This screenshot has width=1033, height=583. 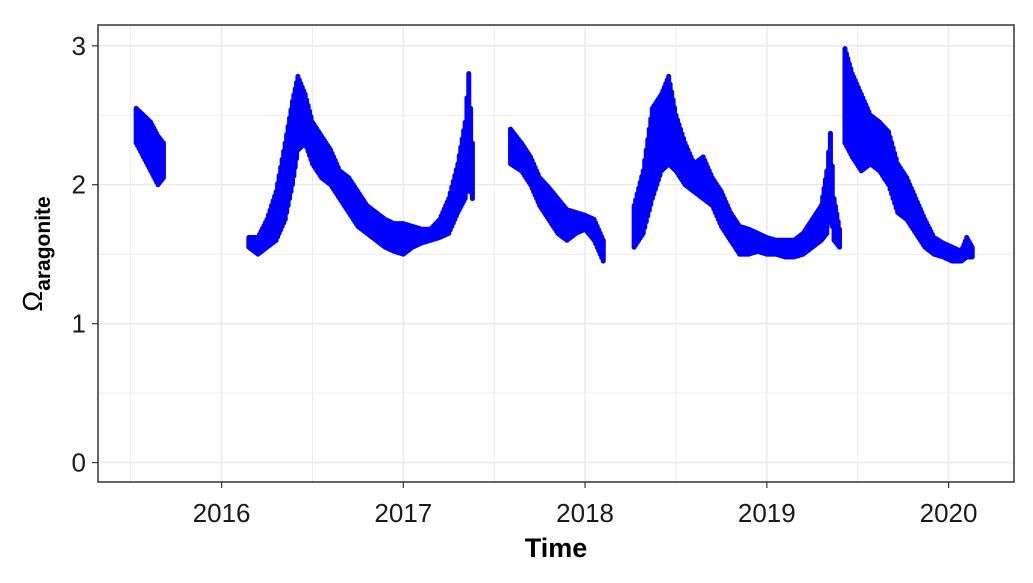 I want to click on x-tick-label: 2016, so click(x=222, y=513).